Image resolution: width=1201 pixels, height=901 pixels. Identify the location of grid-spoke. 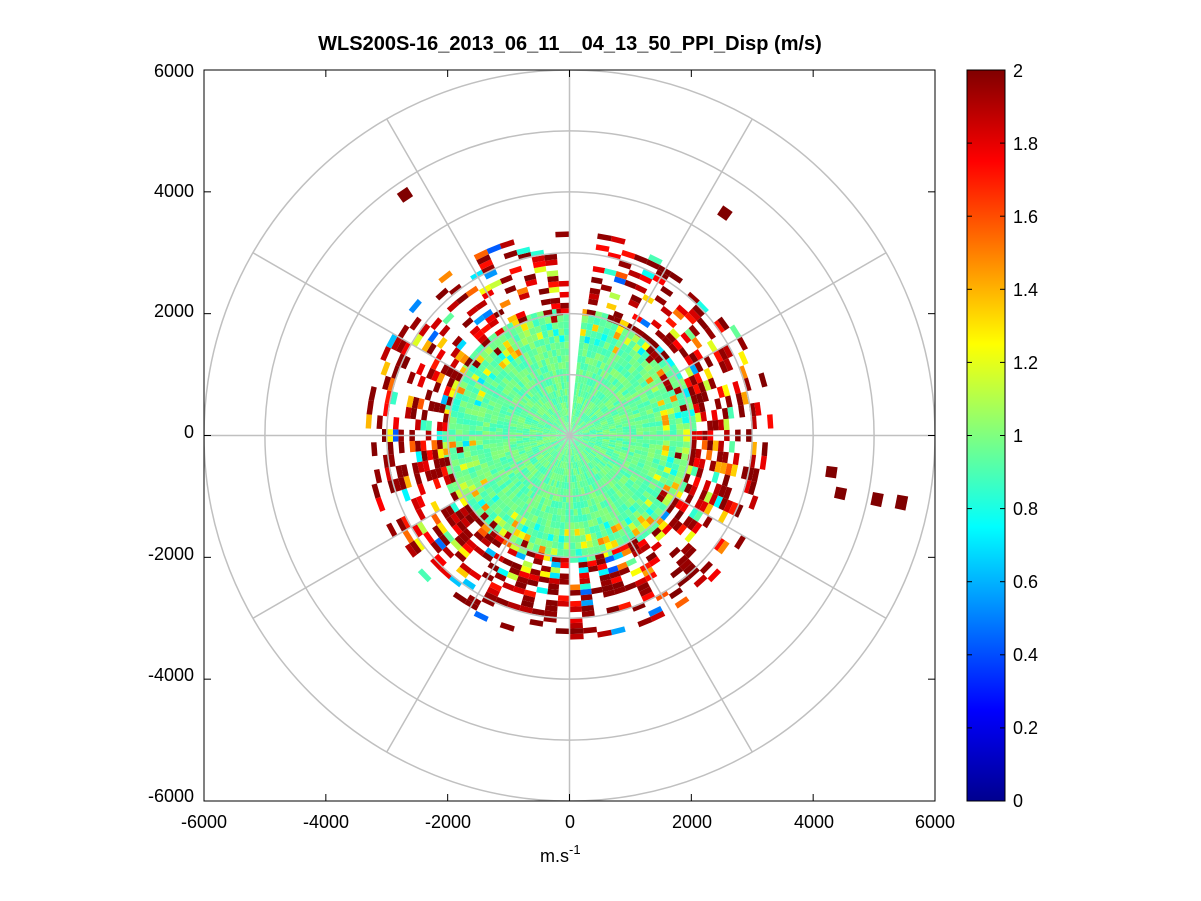
(478, 277).